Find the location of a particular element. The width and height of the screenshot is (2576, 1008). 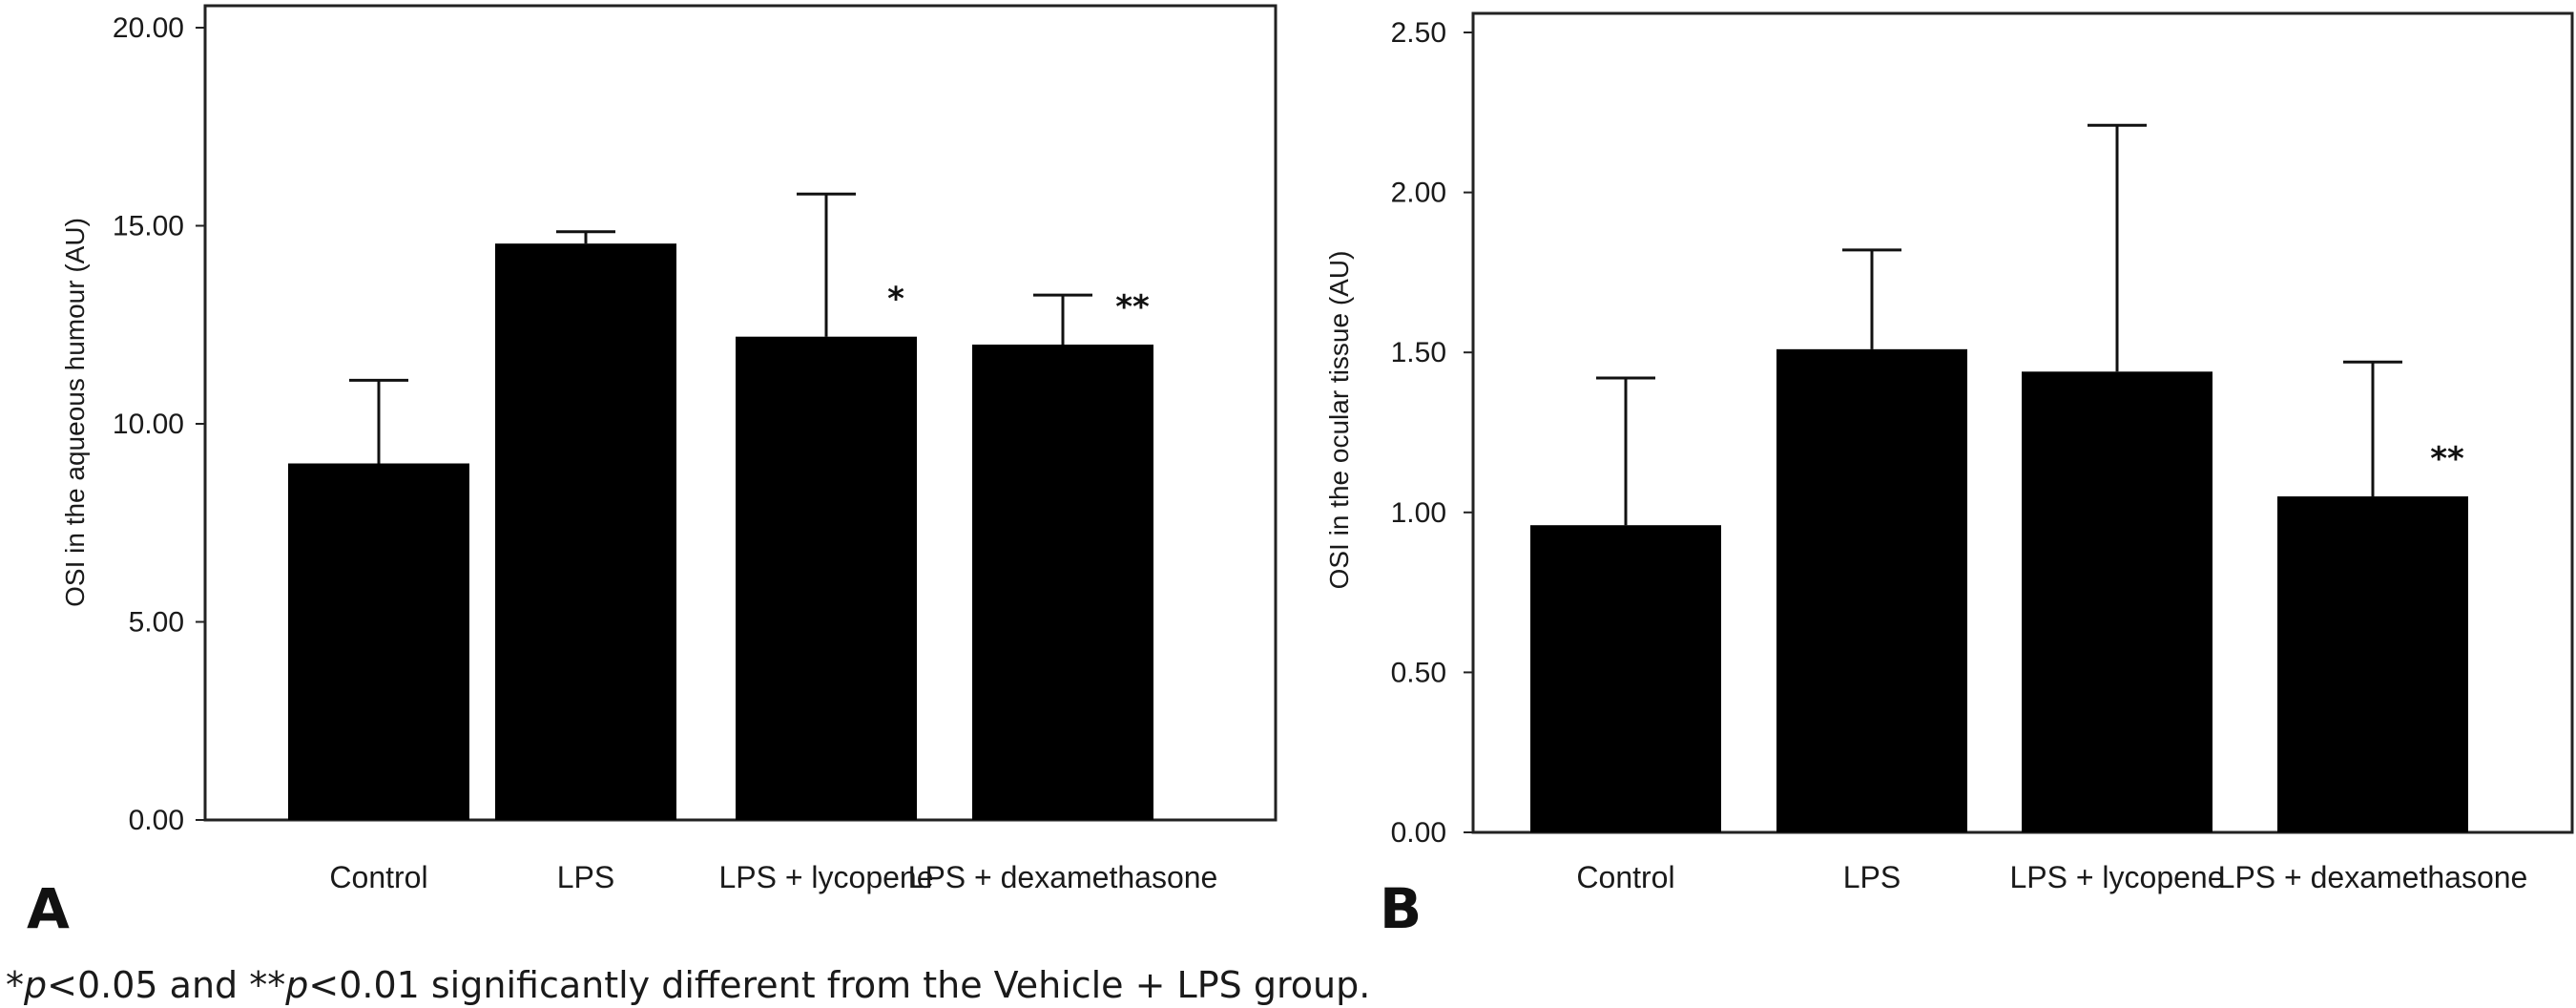

footnote-p1-symbol: * is located at coordinates (15, 985).